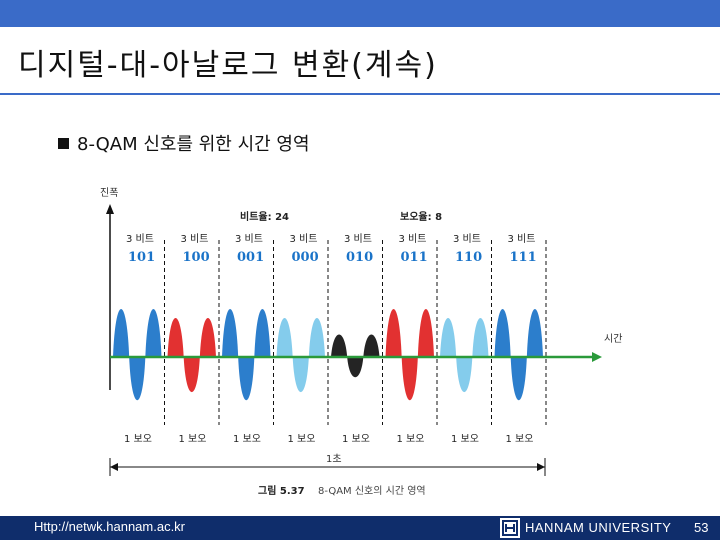 This screenshot has height=540, width=720. Describe the element at coordinates (372, 491) in the screenshot. I see `figure-caption: 8-QAM 신호의 시간 영역` at that location.